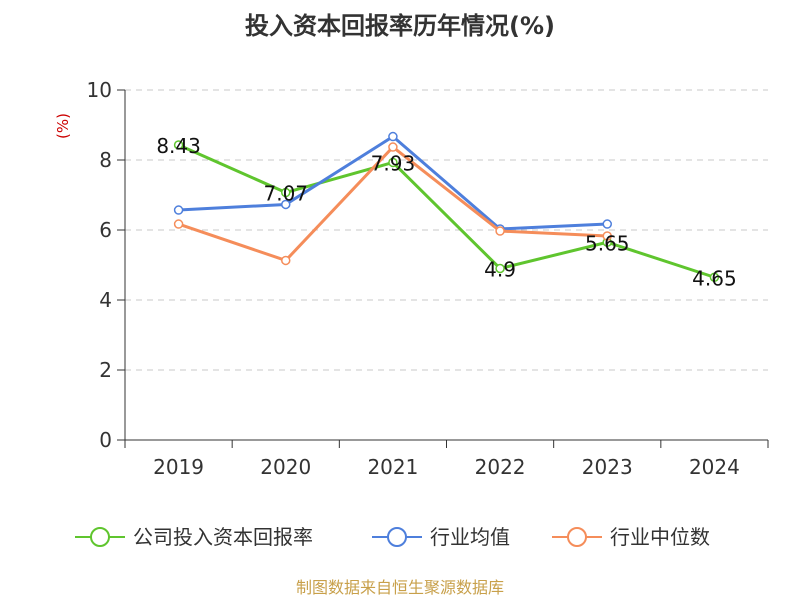  I want to click on data-label: 8.43, so click(178, 146).